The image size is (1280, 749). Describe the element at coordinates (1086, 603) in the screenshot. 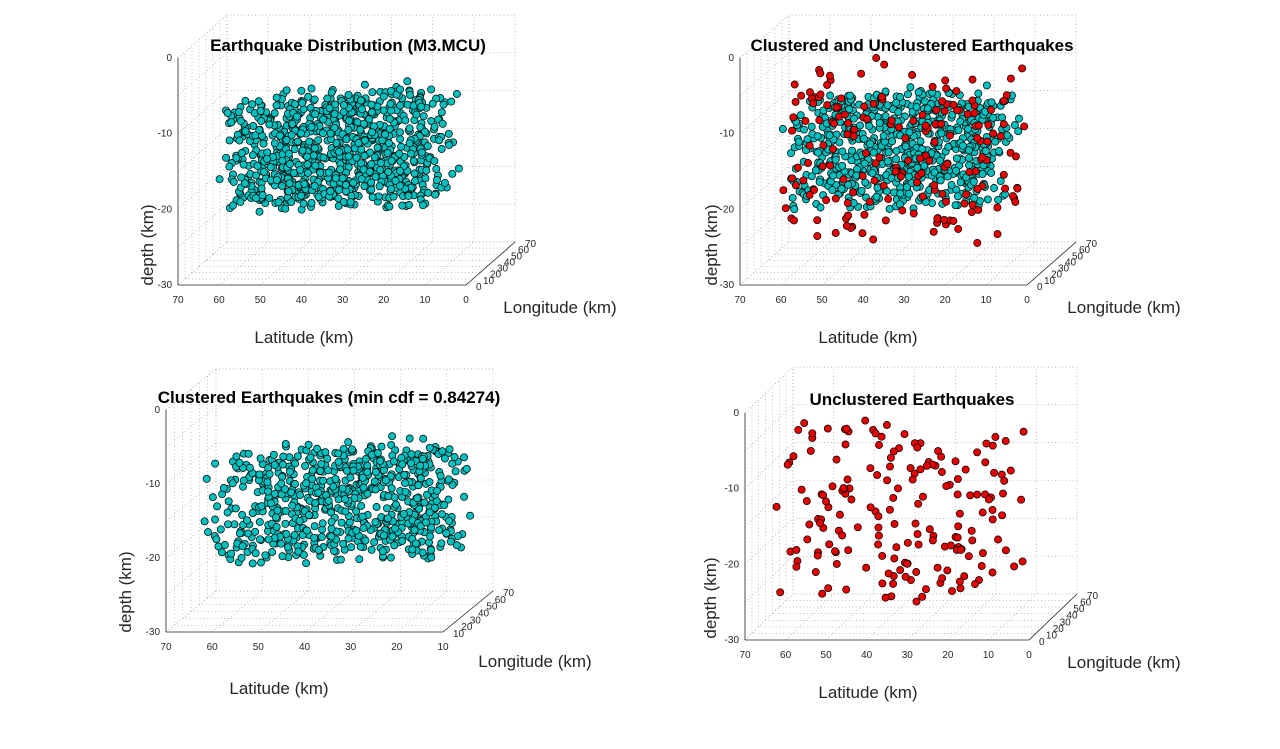

I see `x-tick-label: 60` at that location.